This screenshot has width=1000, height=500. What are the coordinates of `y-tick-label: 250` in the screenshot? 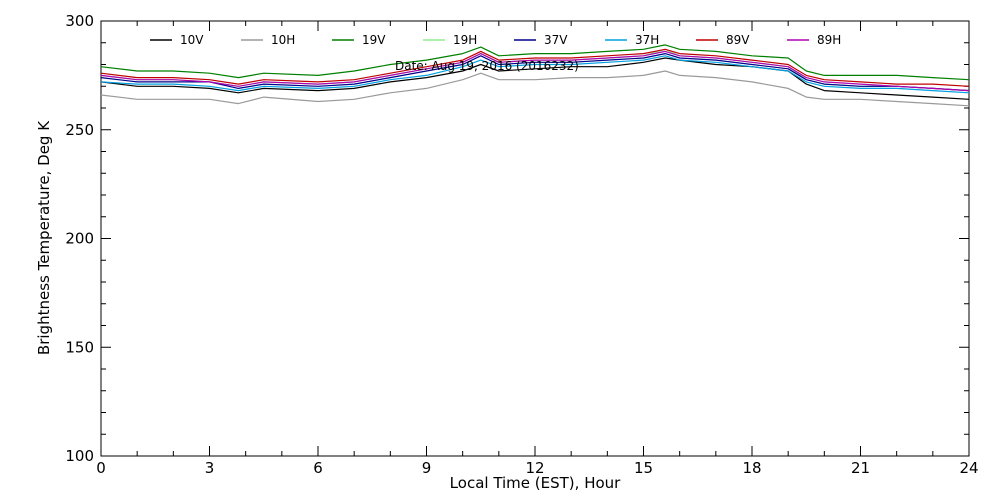 It's located at (79, 130).